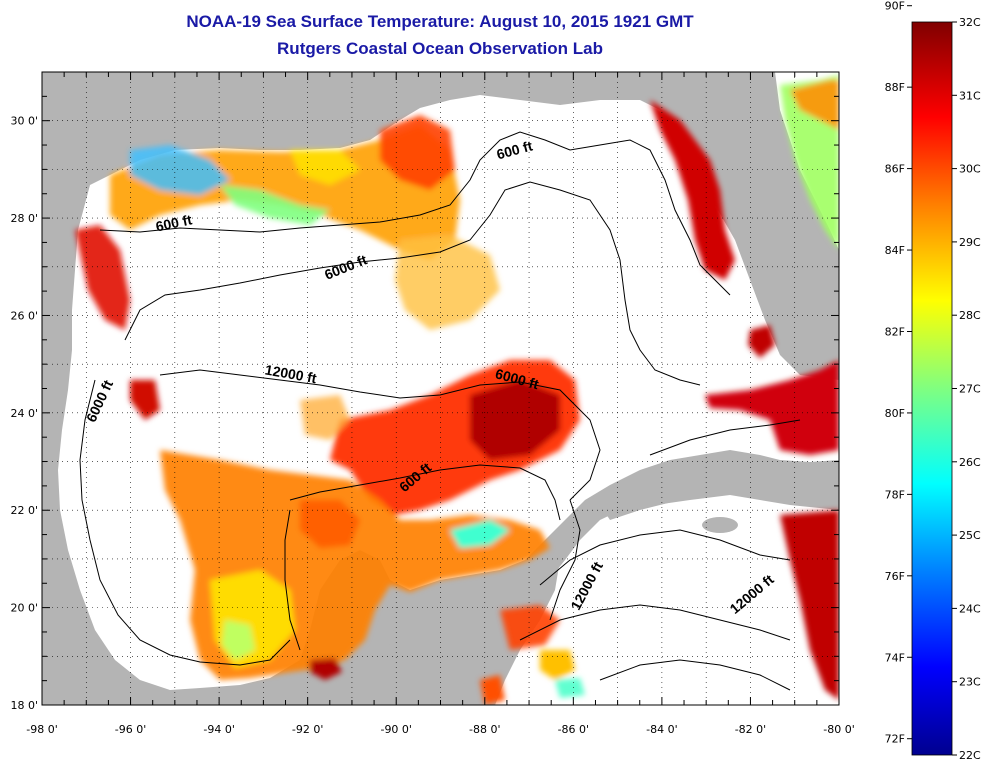 The height and width of the screenshot is (770, 992). I want to click on contour-600ft-yucatan, so click(425, 492).